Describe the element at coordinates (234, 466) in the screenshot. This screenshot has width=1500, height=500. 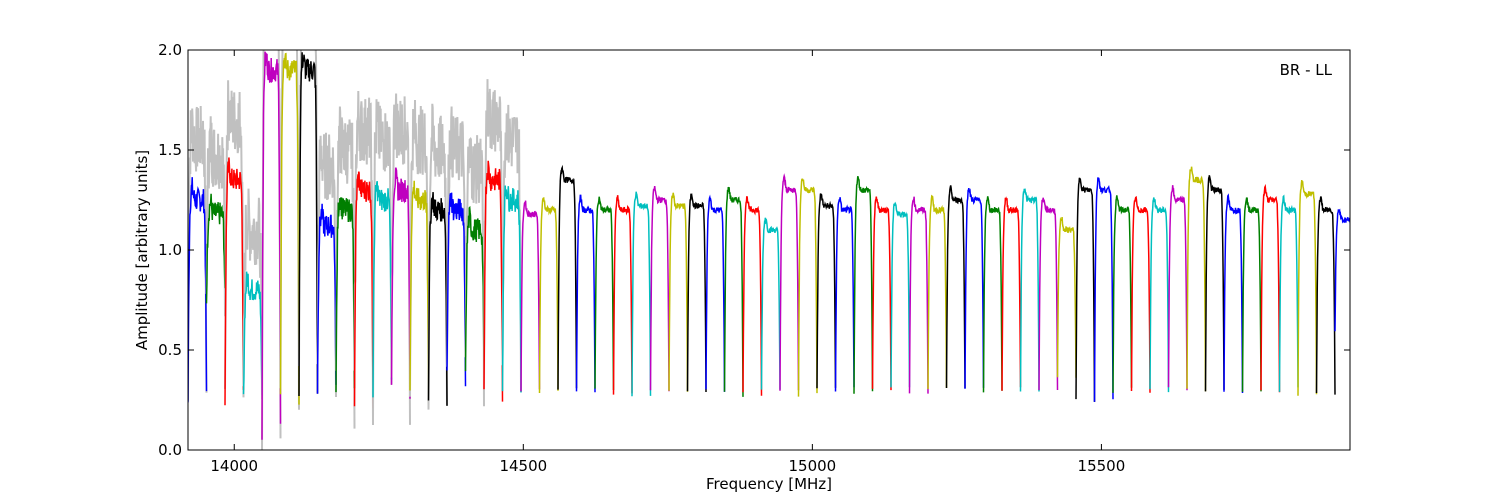
I see `x-tick-label: 14000` at that location.